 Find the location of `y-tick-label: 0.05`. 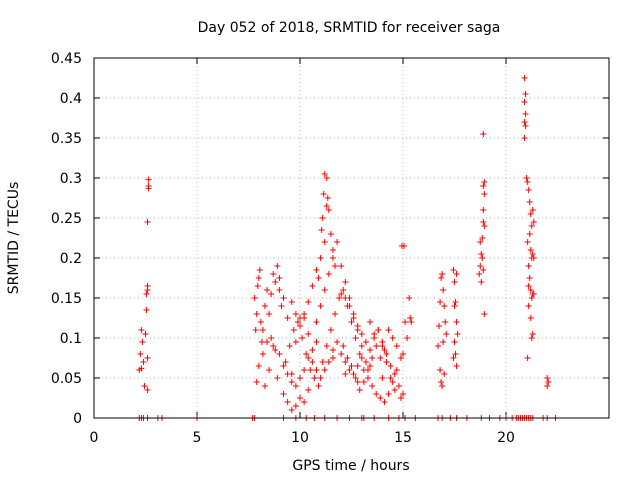

y-tick-label: 0.05 is located at coordinates (66, 379).